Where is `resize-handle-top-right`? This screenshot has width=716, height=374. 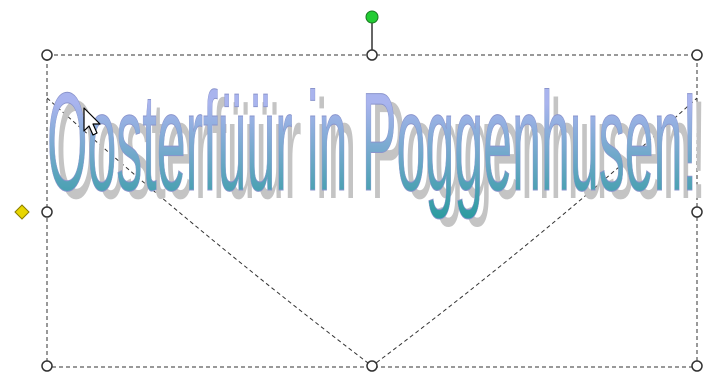
resize-handle-top-right is located at coordinates (697, 55).